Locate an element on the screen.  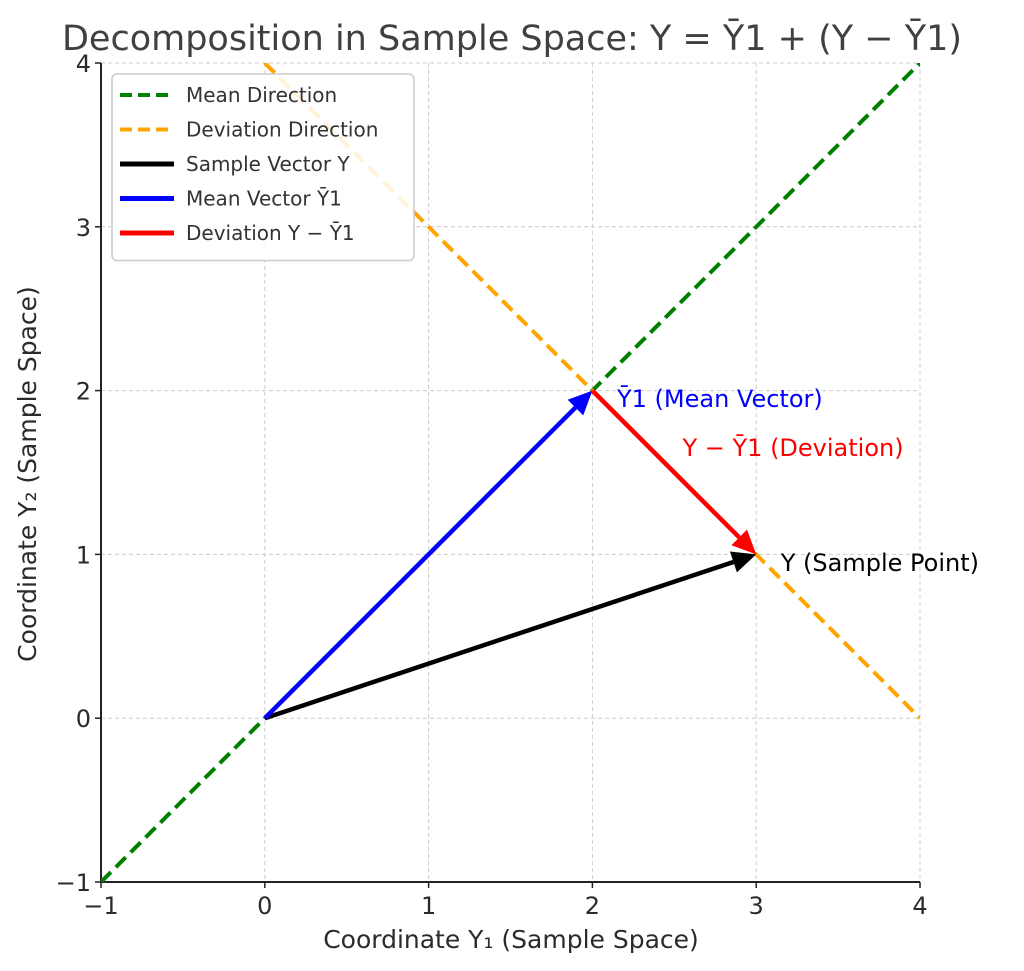
x-tick-label: 1 is located at coordinates (428, 906).